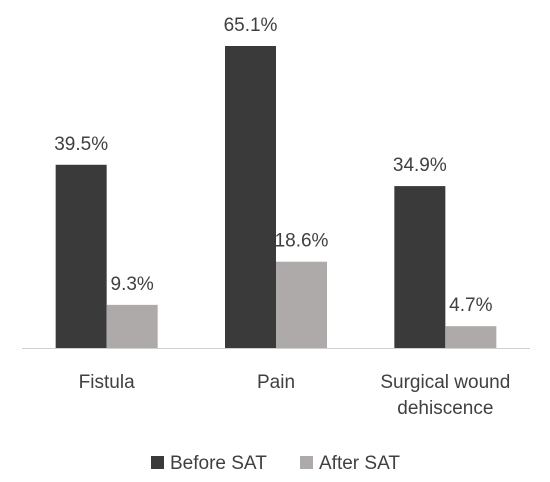  I want to click on x-tick-label: dehiscence, so click(445, 408).